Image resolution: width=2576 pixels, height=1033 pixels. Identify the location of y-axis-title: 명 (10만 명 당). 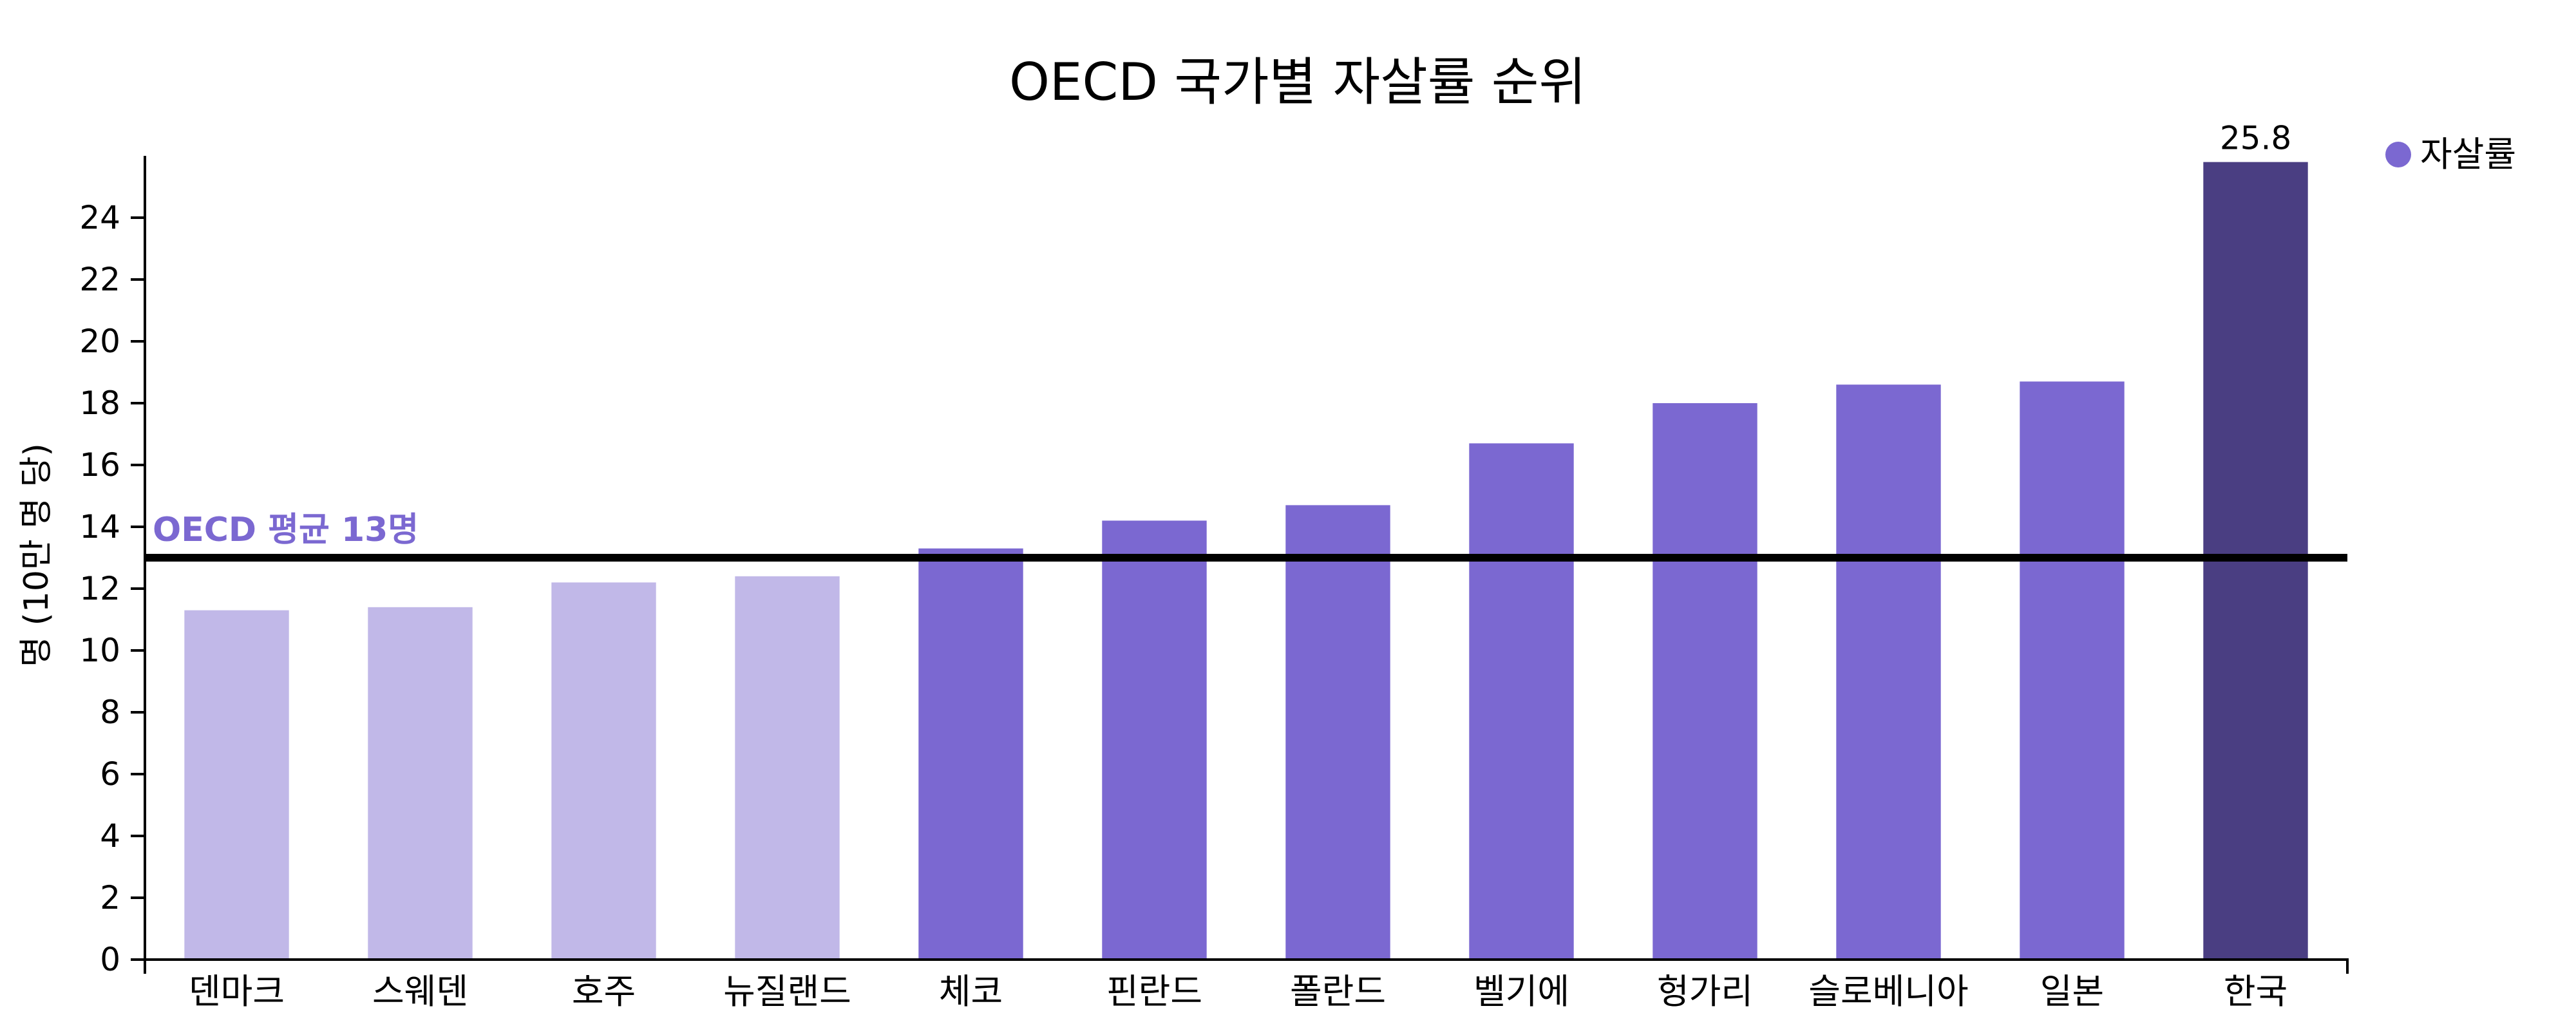
(36, 555).